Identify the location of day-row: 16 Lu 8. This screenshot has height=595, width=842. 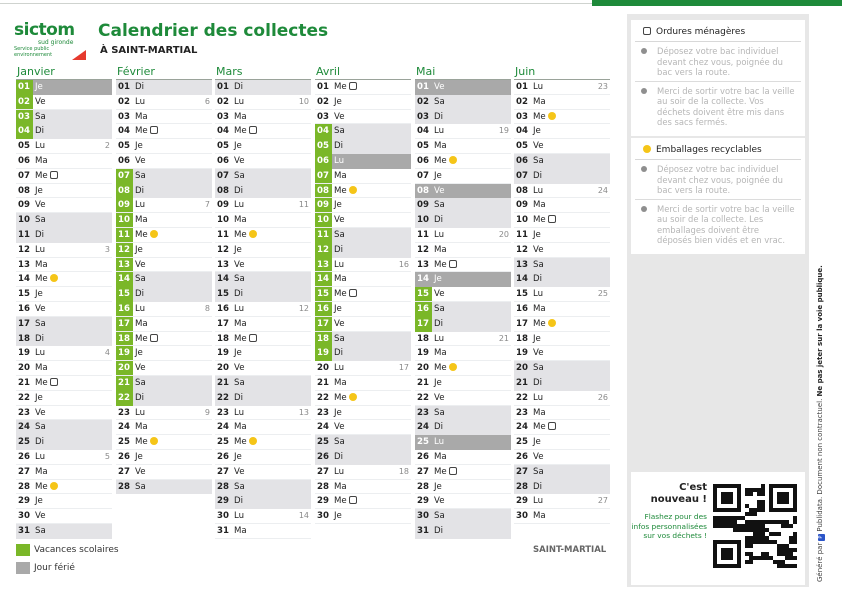
(164, 309).